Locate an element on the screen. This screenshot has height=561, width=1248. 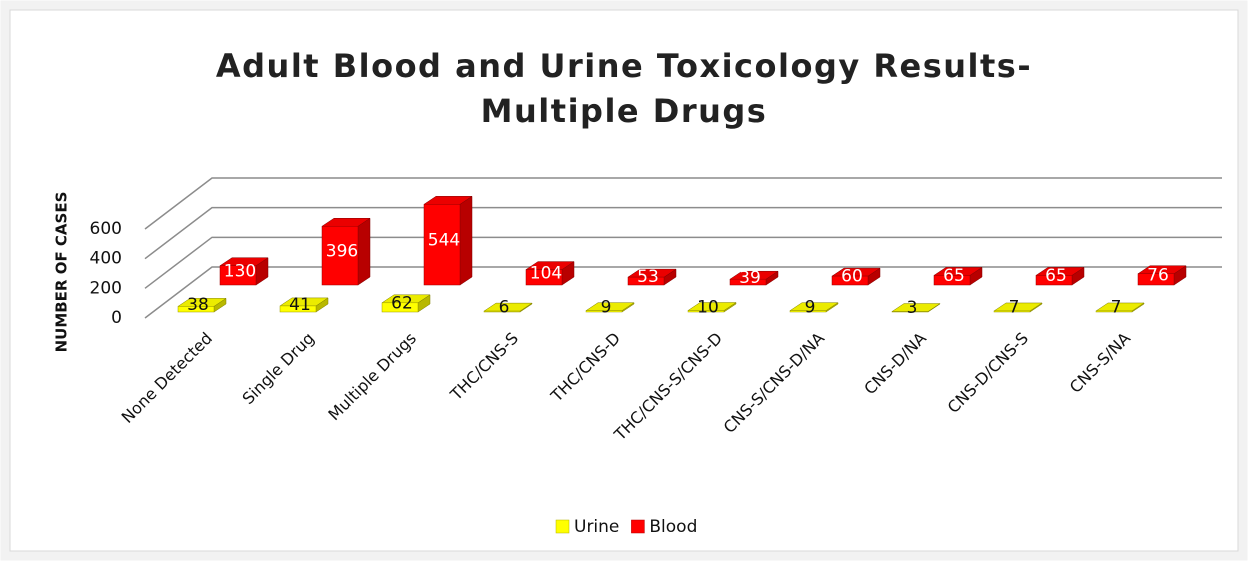
legend-label: Urine is located at coordinates (596, 527).